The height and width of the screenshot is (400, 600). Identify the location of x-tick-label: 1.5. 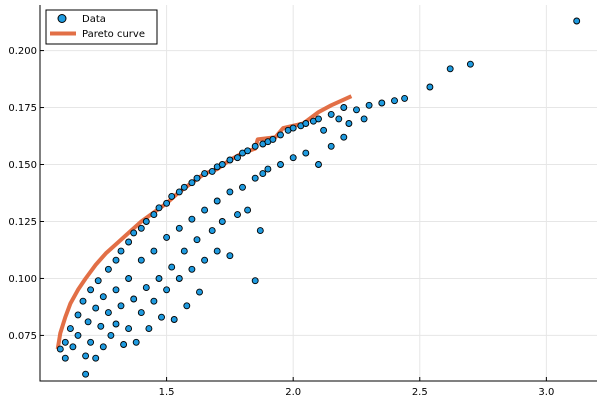
(167, 392).